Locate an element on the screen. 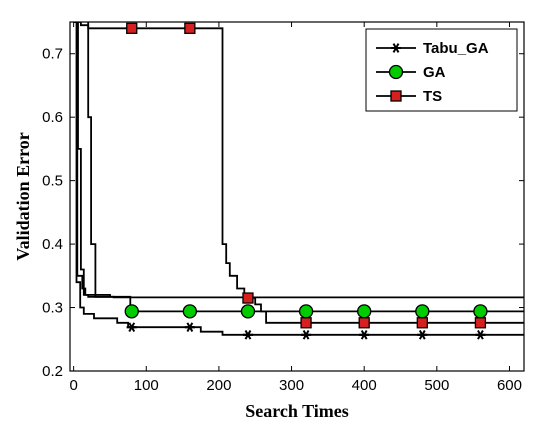 The height and width of the screenshot is (433, 550). x-tick-label-5: 500 is located at coordinates (436, 385).